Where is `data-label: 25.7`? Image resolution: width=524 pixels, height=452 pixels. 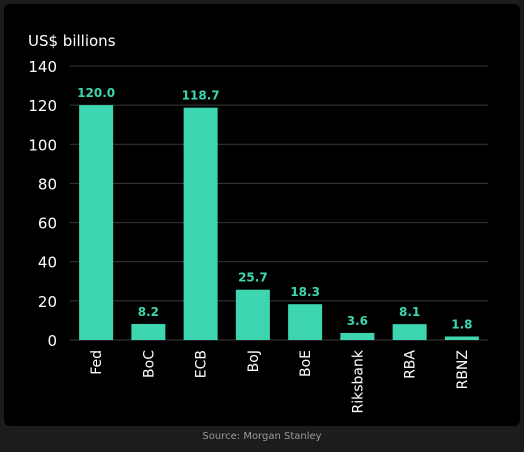 data-label: 25.7 is located at coordinates (253, 278).